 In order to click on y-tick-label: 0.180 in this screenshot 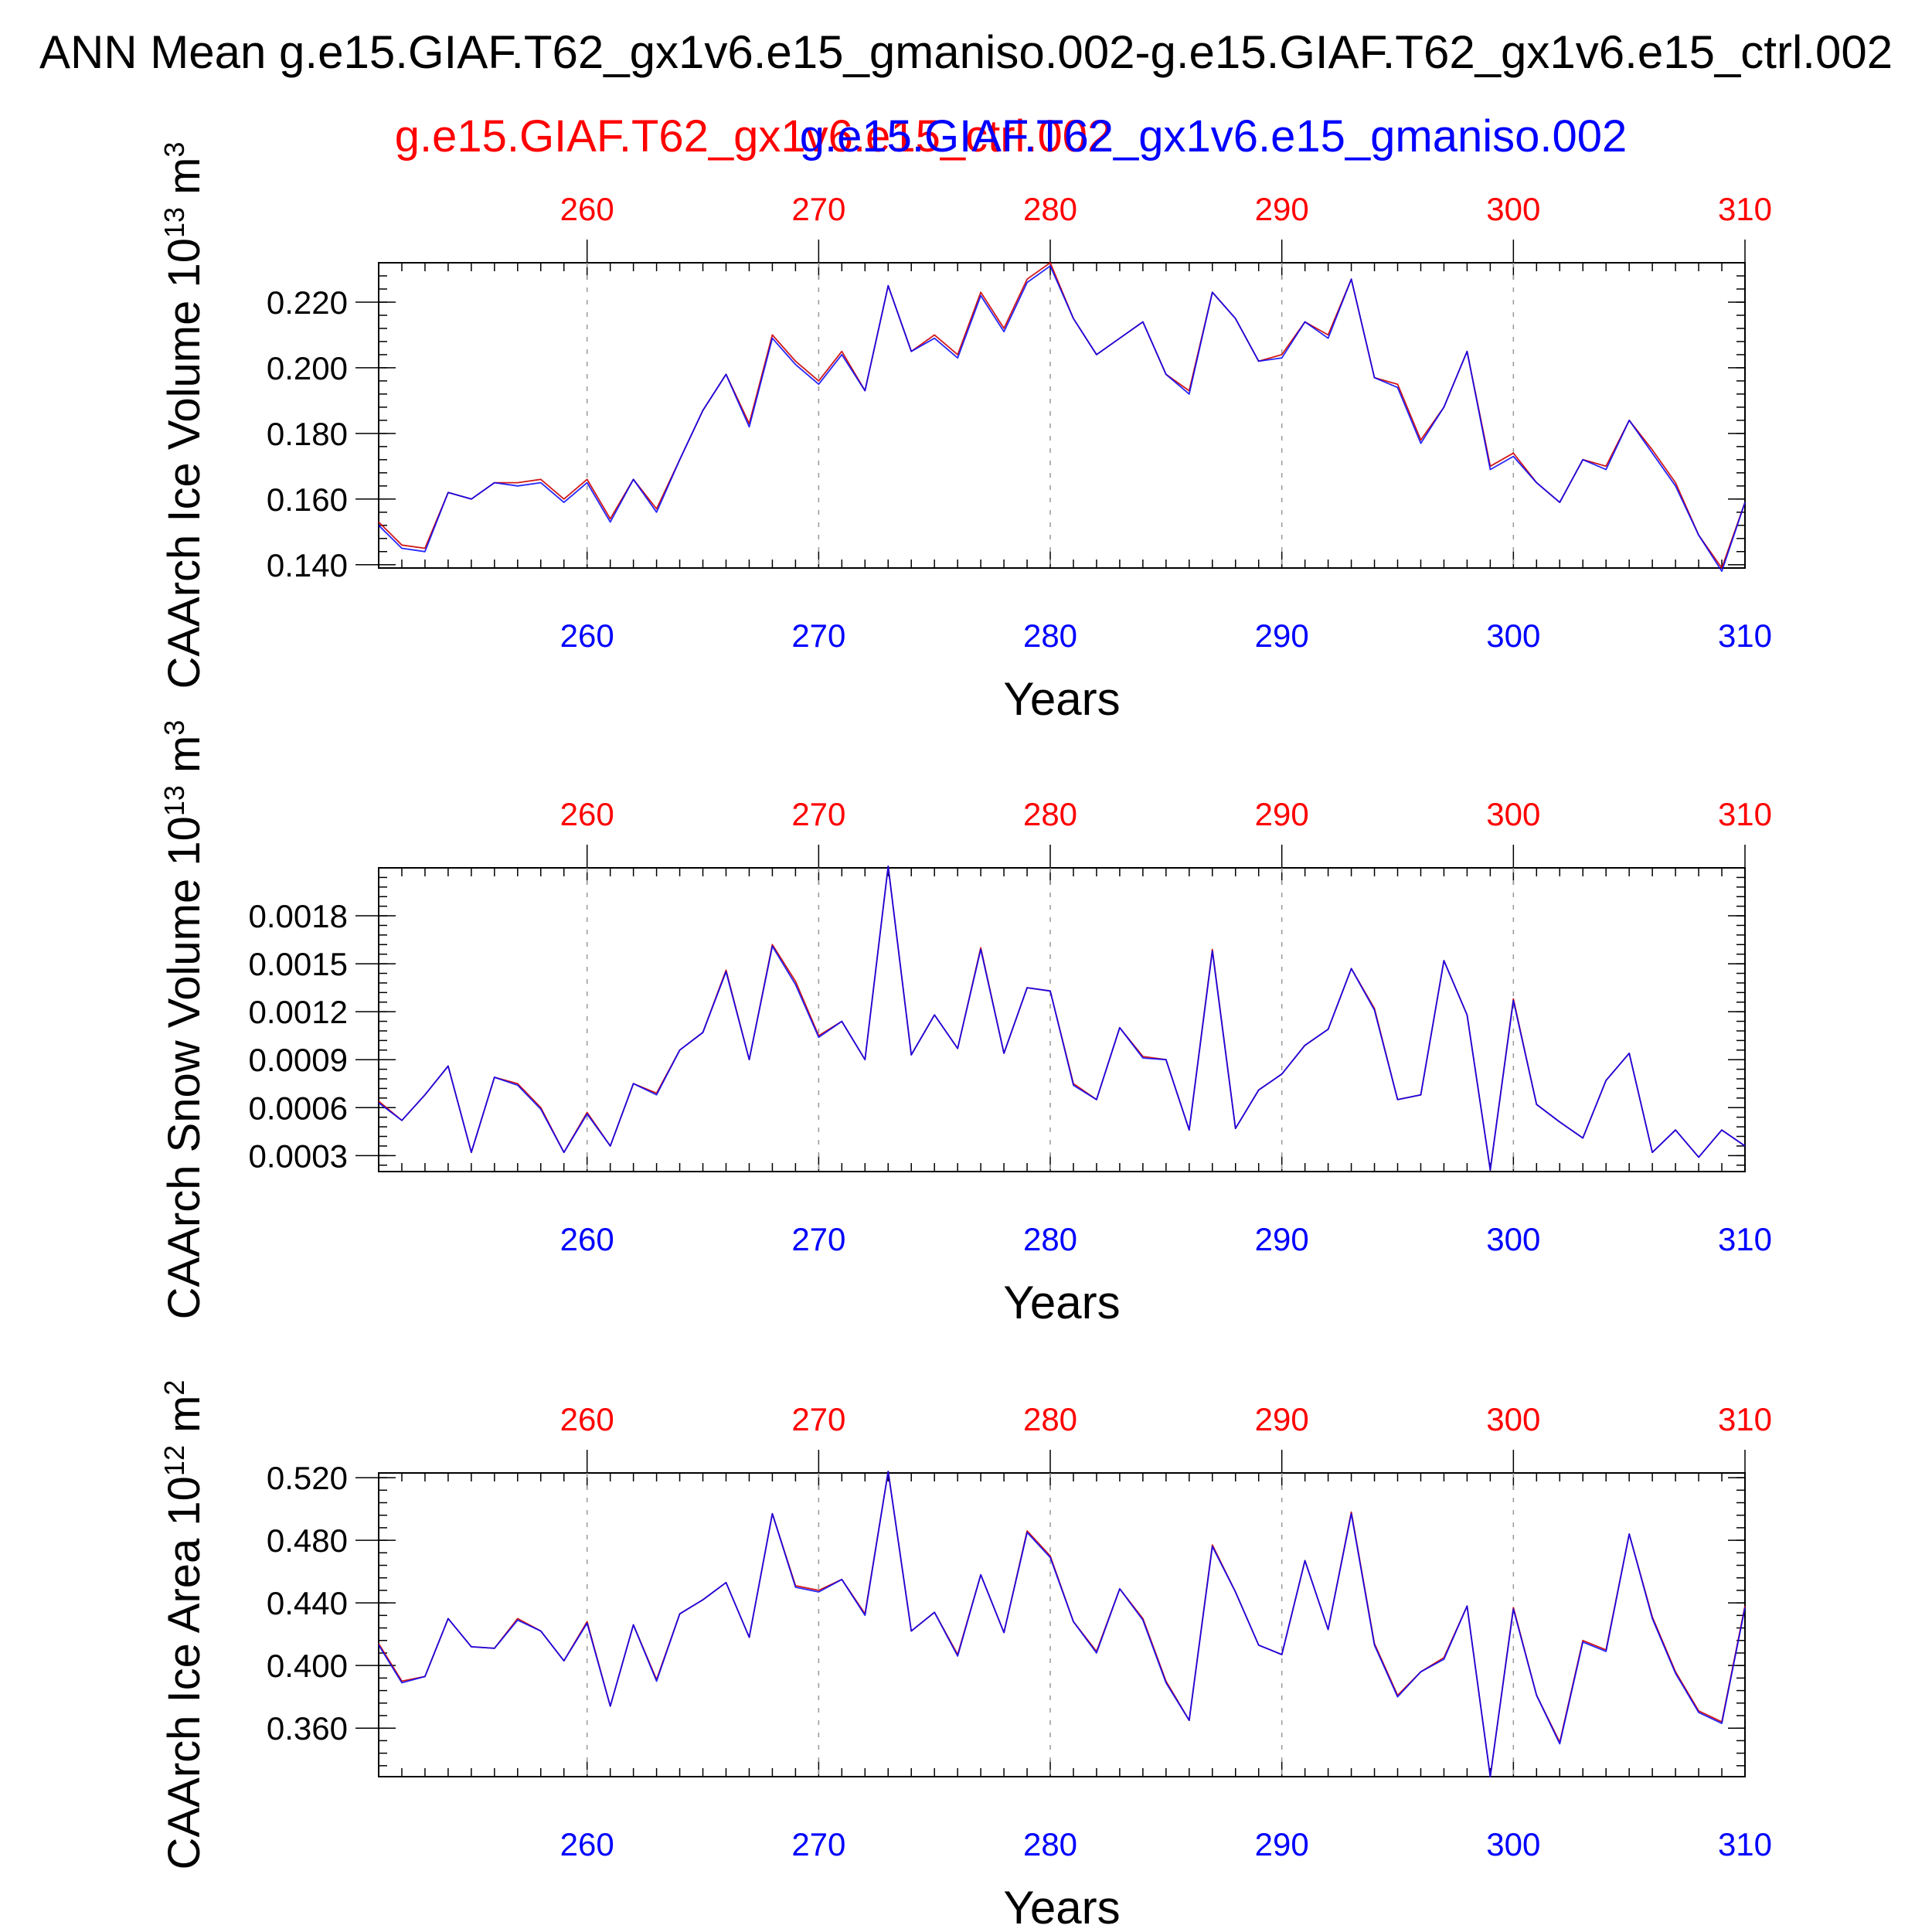, I will do `click(307, 434)`.